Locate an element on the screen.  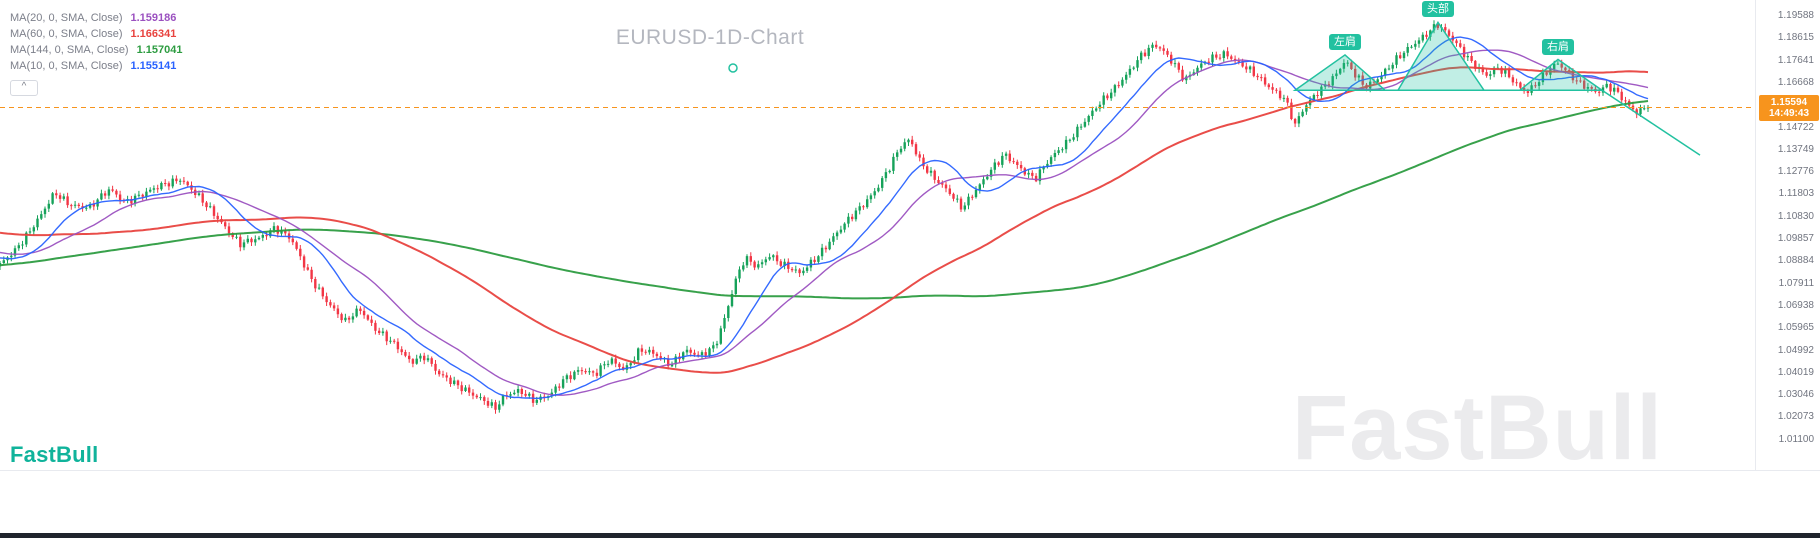
legend-value: 1.159186 is located at coordinates (153, 18).